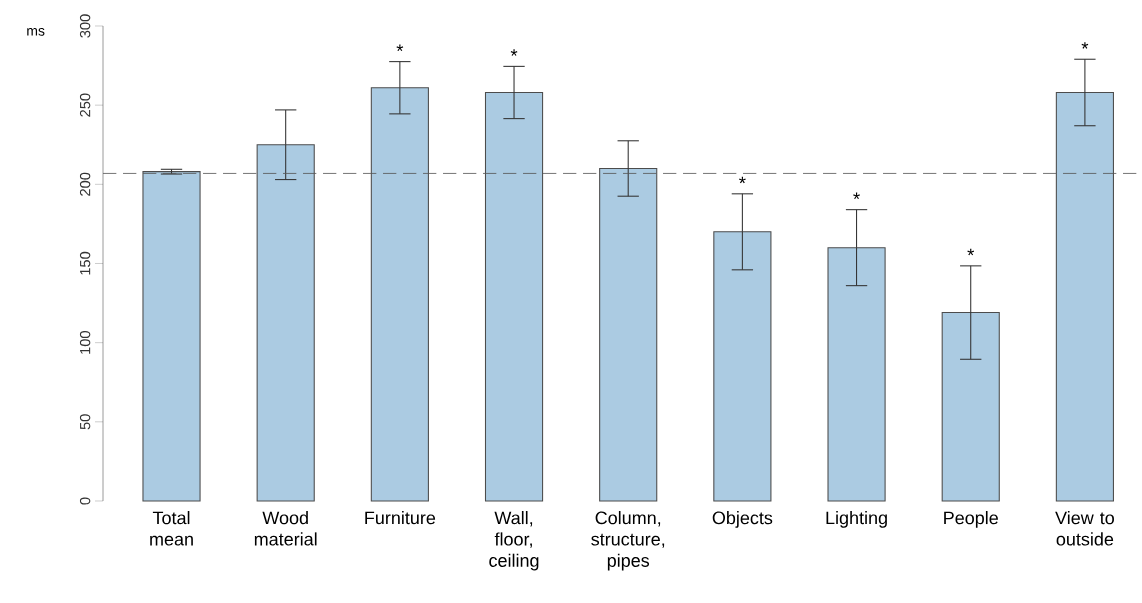 Image resolution: width=1142 pixels, height=603 pixels. Describe the element at coordinates (971, 519) in the screenshot. I see `x-tick-label: People` at that location.